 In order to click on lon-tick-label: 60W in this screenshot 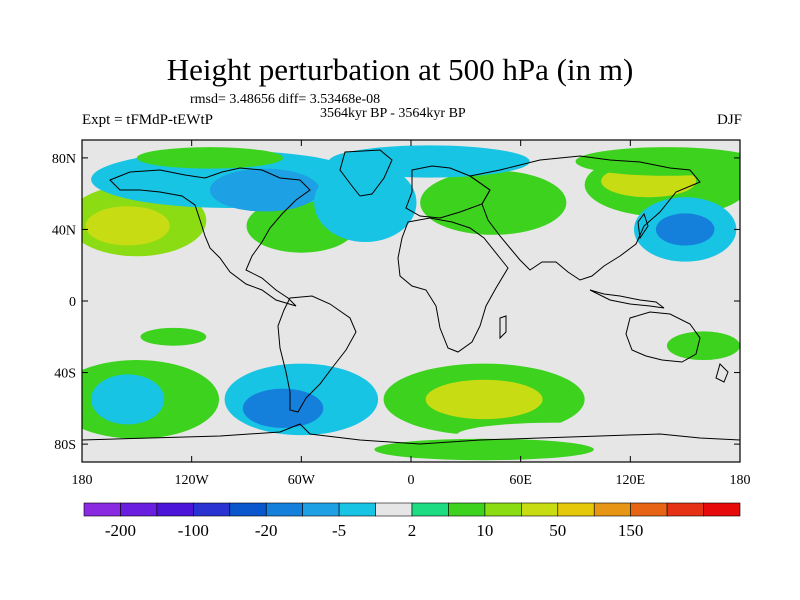, I will do `click(302, 480)`.